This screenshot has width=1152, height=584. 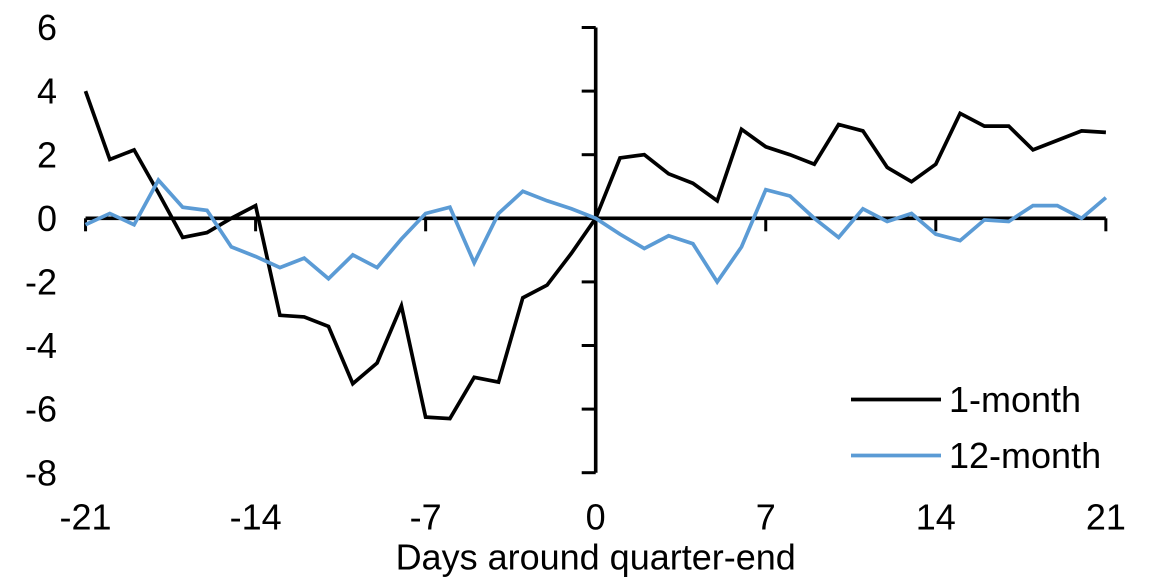 What do you see at coordinates (47, 91) in the screenshot?
I see `y-tick-label: 4` at bounding box center [47, 91].